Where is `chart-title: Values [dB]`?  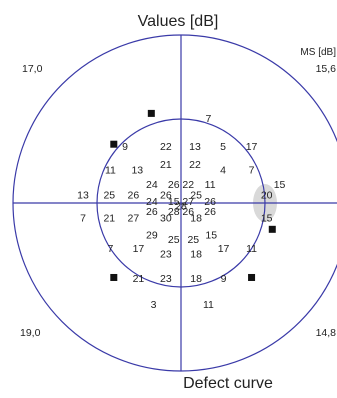 chart-title: Values [dB] is located at coordinates (178, 21).